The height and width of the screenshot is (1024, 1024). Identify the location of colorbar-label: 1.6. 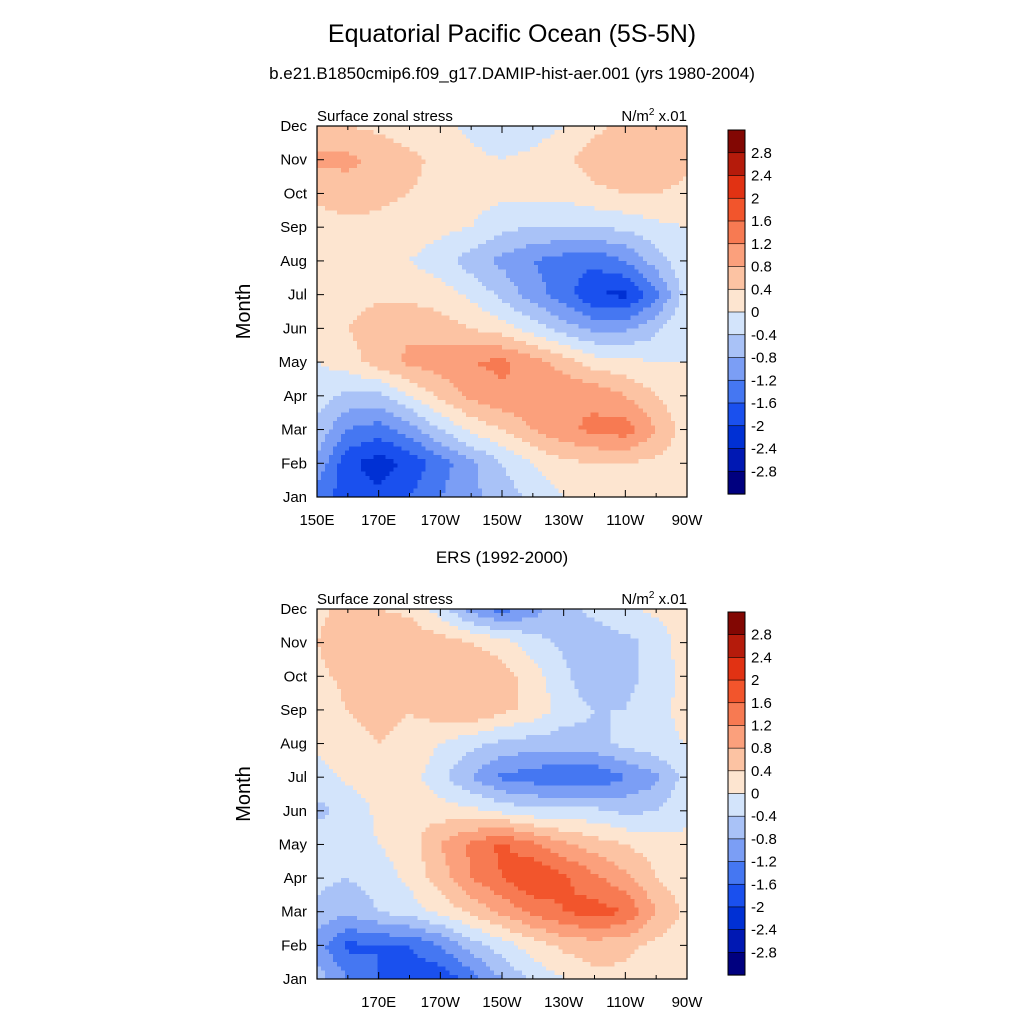
(761, 703).